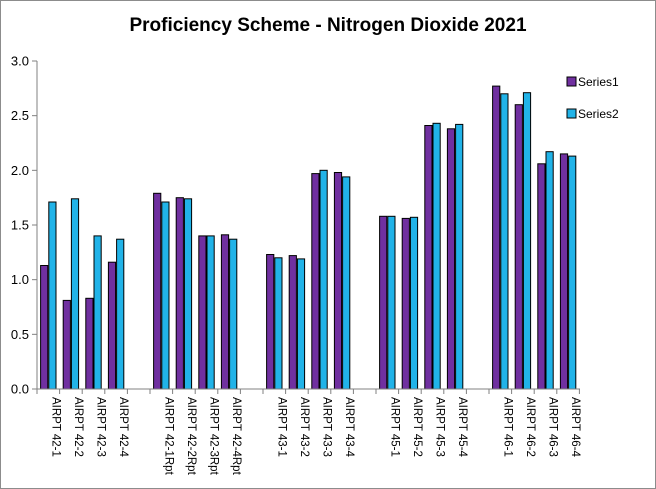 Image resolution: width=656 pixels, height=489 pixels. I want to click on x-tick-label: AIRPT 45-2, so click(417, 427).